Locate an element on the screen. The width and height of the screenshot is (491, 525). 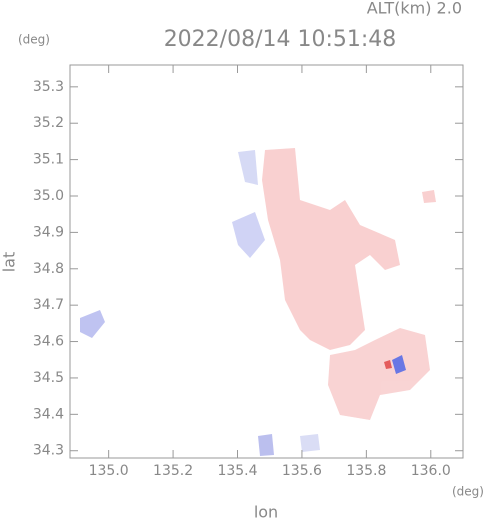
x-unit: (deg) is located at coordinates (468, 492).